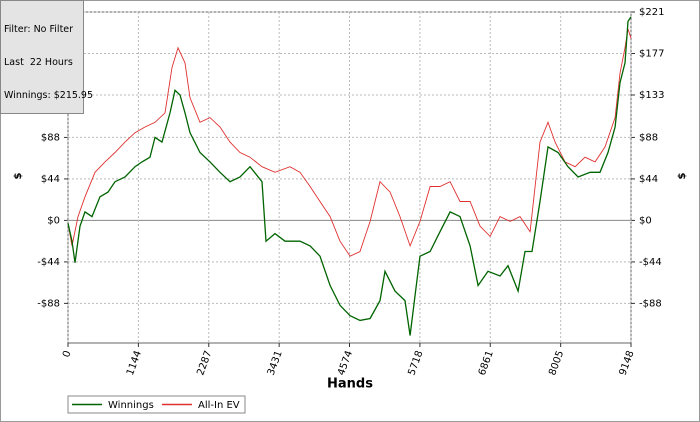  Describe the element at coordinates (67, 354) in the screenshot. I see `x-tick-label: 0` at that location.